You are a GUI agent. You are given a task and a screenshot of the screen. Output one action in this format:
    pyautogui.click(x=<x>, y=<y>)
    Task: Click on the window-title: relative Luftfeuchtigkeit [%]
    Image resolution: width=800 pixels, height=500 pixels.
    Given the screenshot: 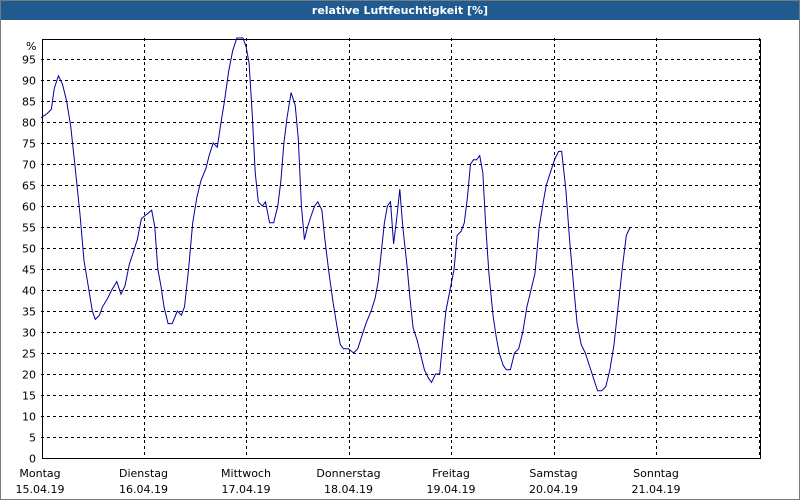 What is the action you would take?
    pyautogui.click(x=400, y=10)
    